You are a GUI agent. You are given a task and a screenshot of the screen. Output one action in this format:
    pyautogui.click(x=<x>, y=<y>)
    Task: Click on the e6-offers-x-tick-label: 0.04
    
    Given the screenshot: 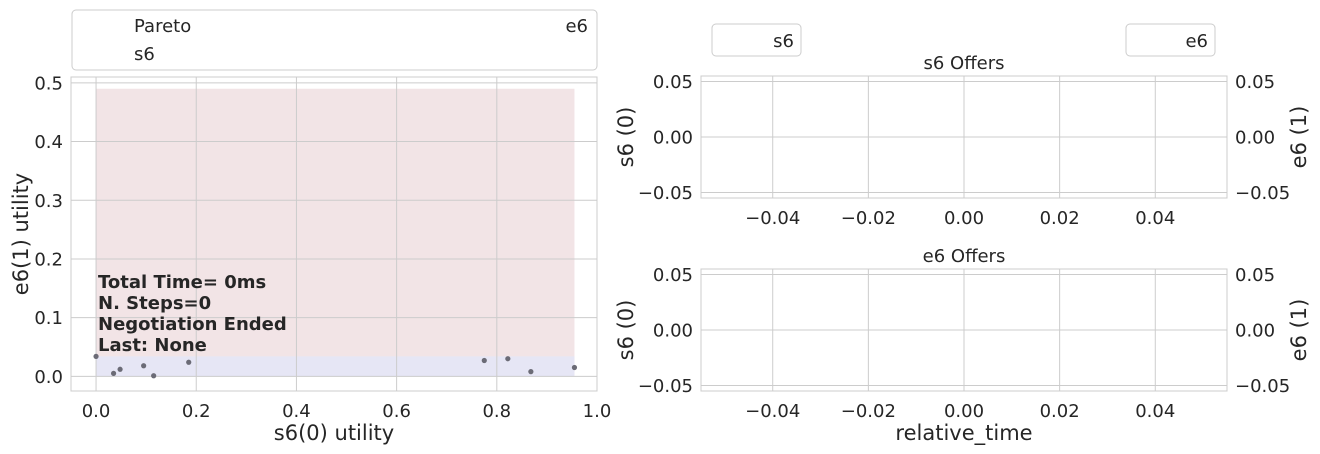 What is the action you would take?
    pyautogui.click(x=1155, y=411)
    